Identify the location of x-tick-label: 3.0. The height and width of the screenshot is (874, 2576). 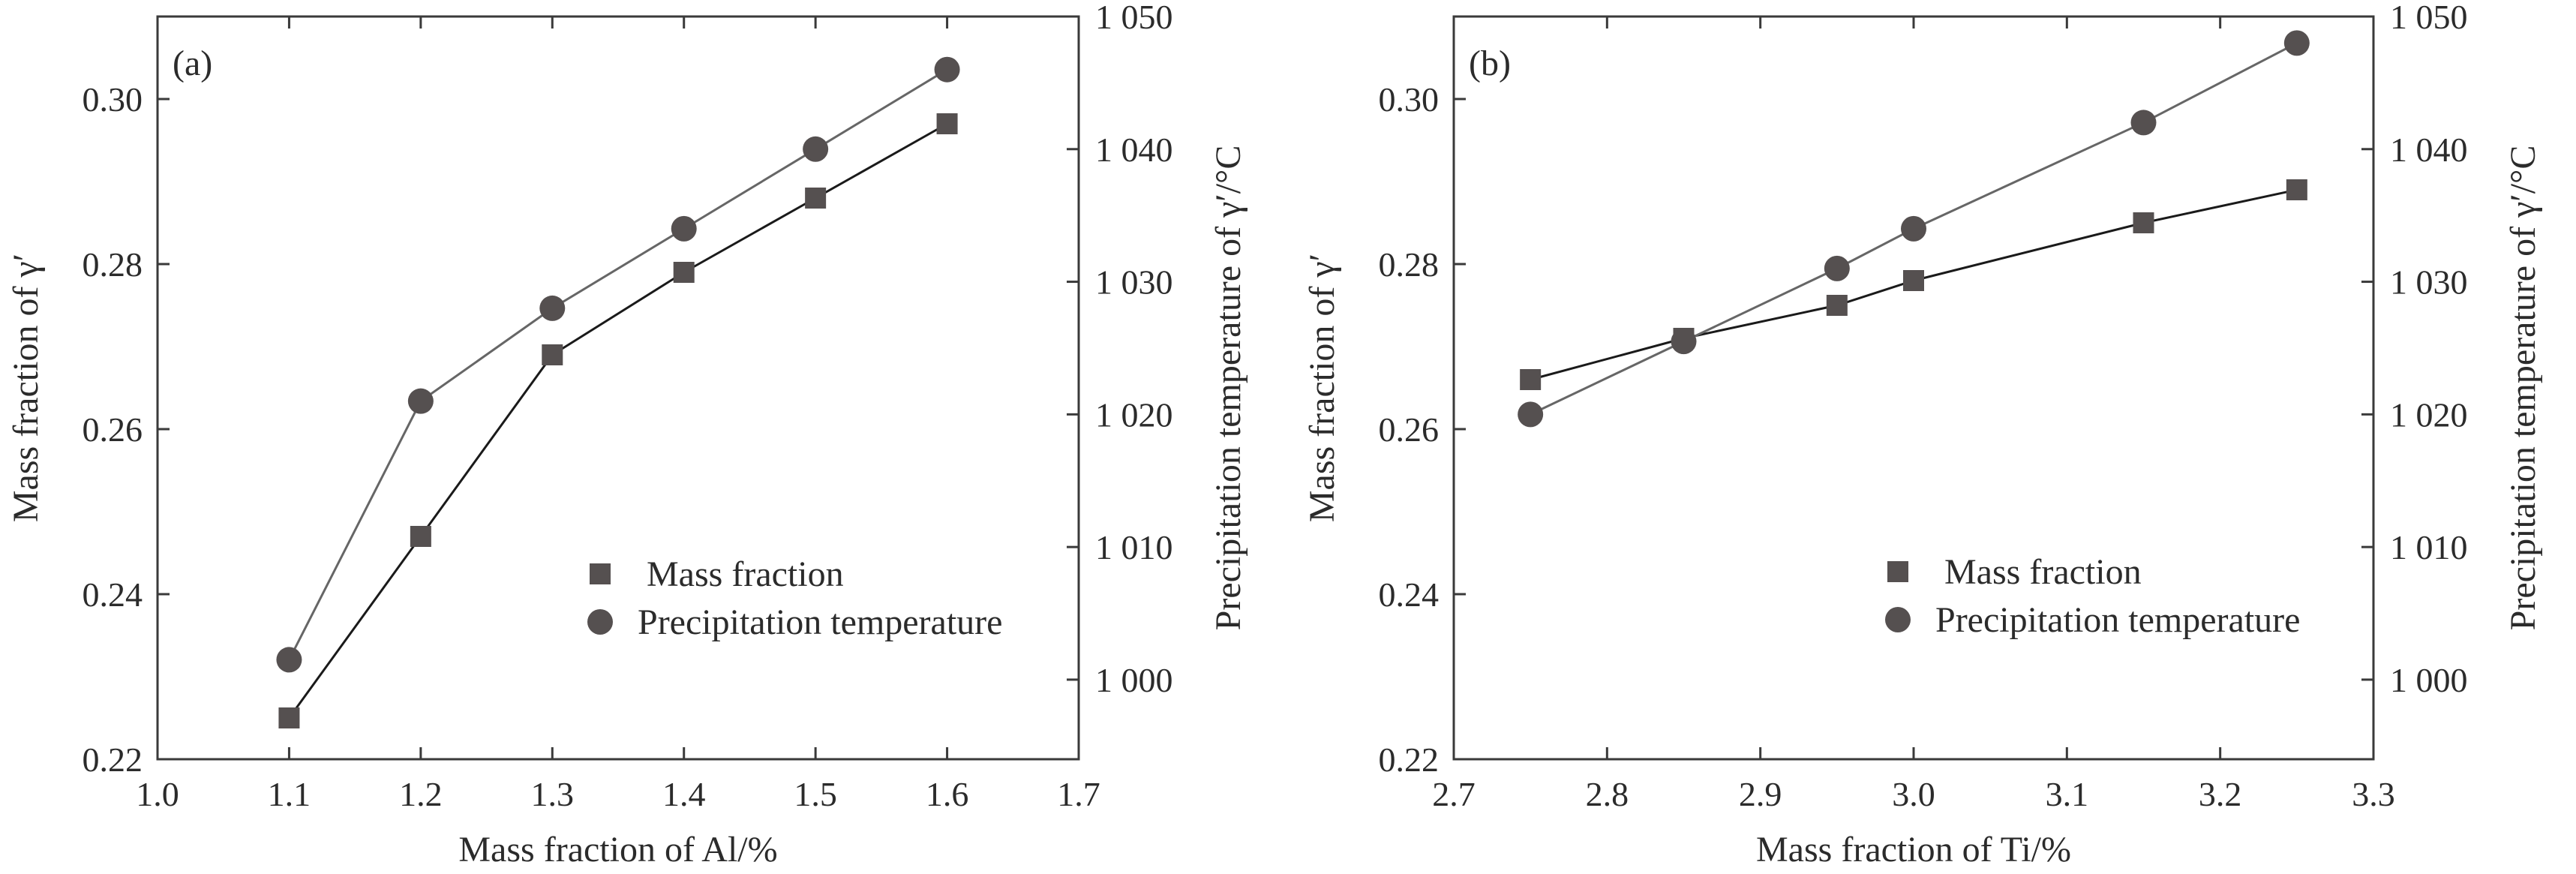
(1913, 794).